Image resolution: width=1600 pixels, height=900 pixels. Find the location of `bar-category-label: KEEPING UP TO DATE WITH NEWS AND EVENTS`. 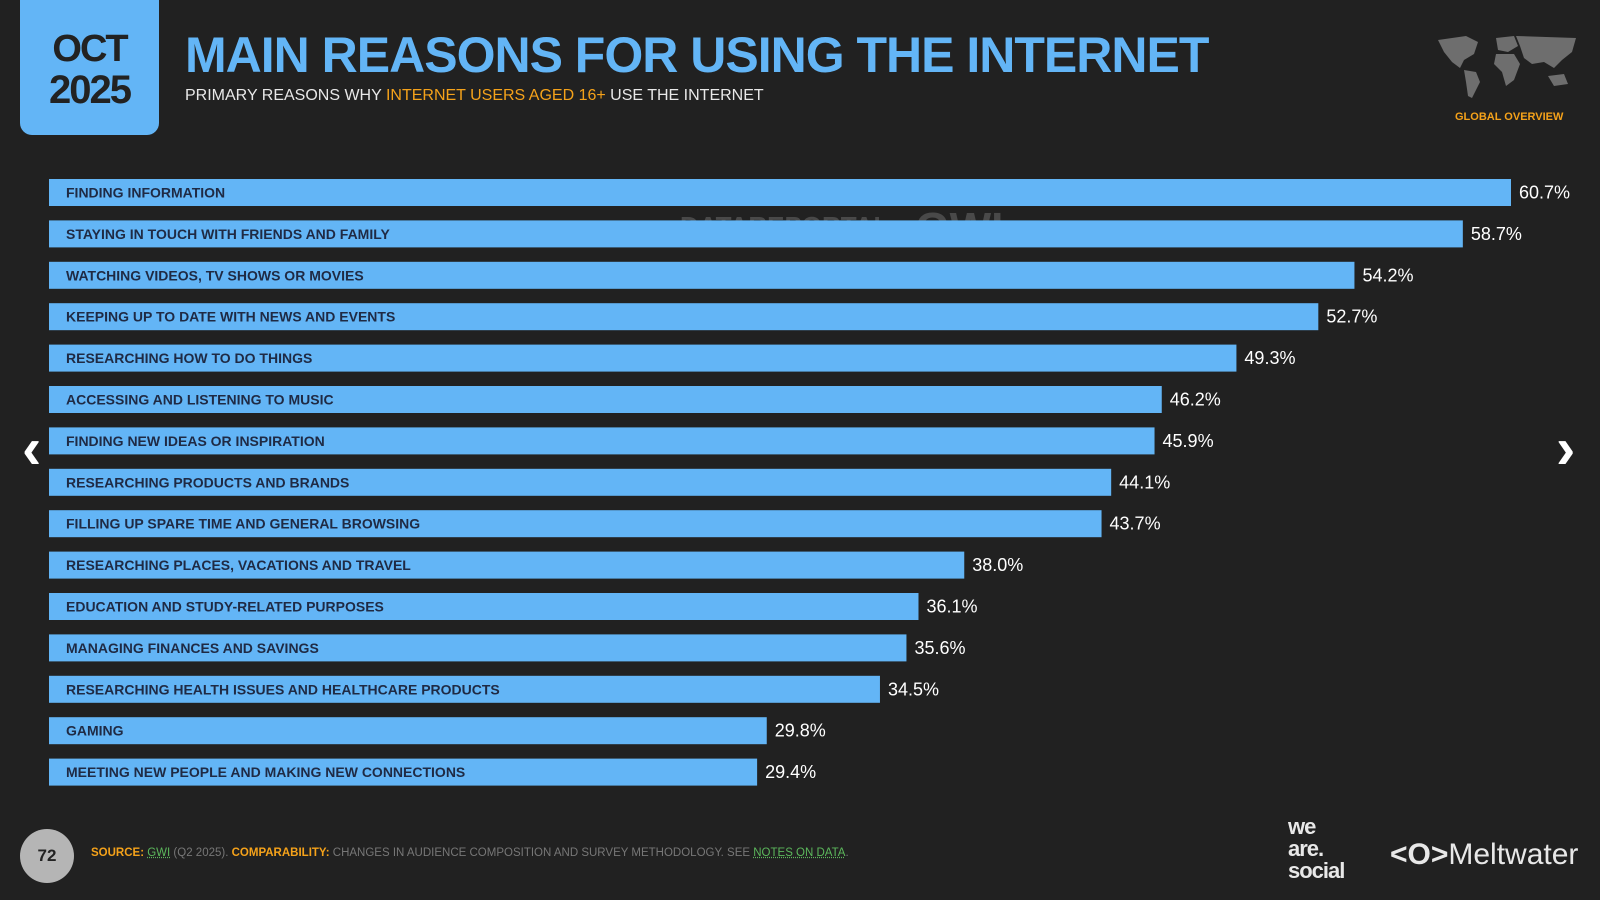

bar-category-label: KEEPING UP TO DATE WITH NEWS AND EVENTS is located at coordinates (230, 317).